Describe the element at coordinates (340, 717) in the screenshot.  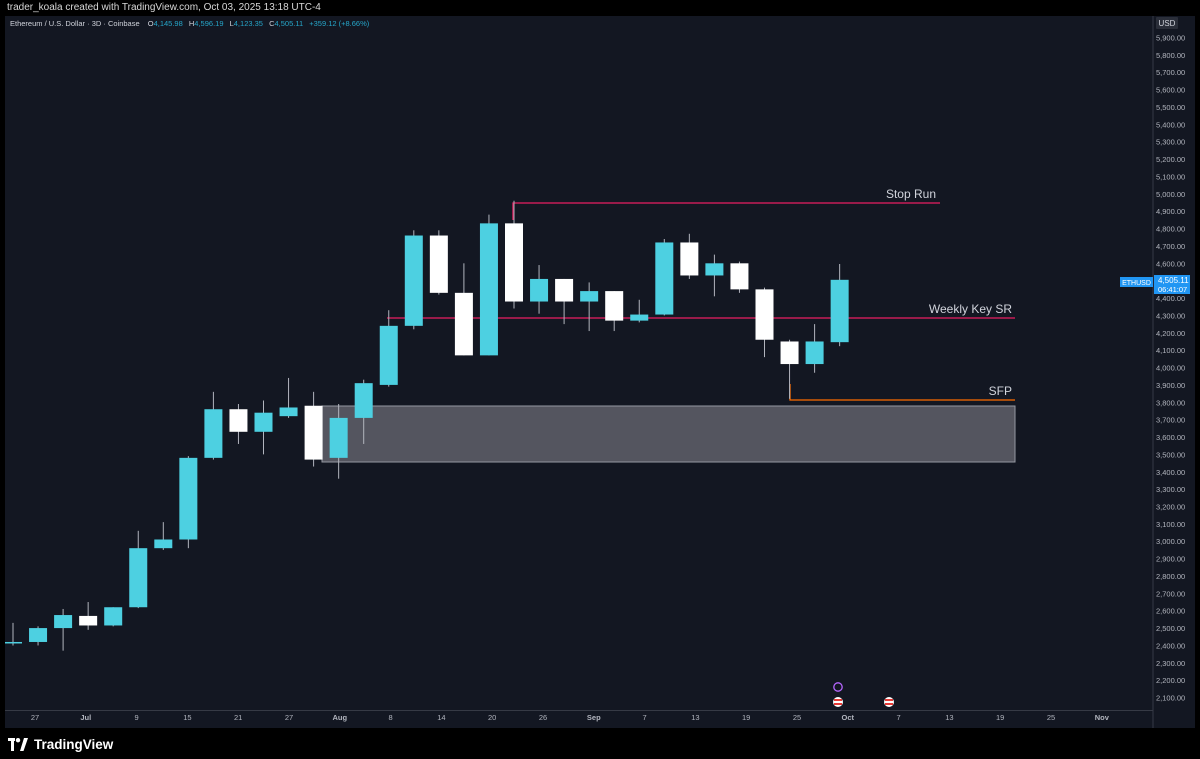
I see `time-axis-label: Aug` at that location.